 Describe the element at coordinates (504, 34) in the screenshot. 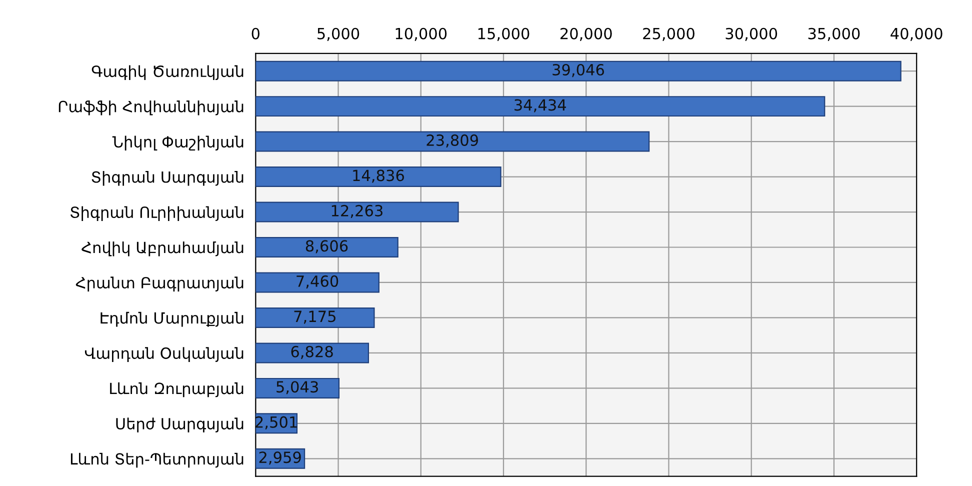

I see `x-tick-label: 15,000` at that location.